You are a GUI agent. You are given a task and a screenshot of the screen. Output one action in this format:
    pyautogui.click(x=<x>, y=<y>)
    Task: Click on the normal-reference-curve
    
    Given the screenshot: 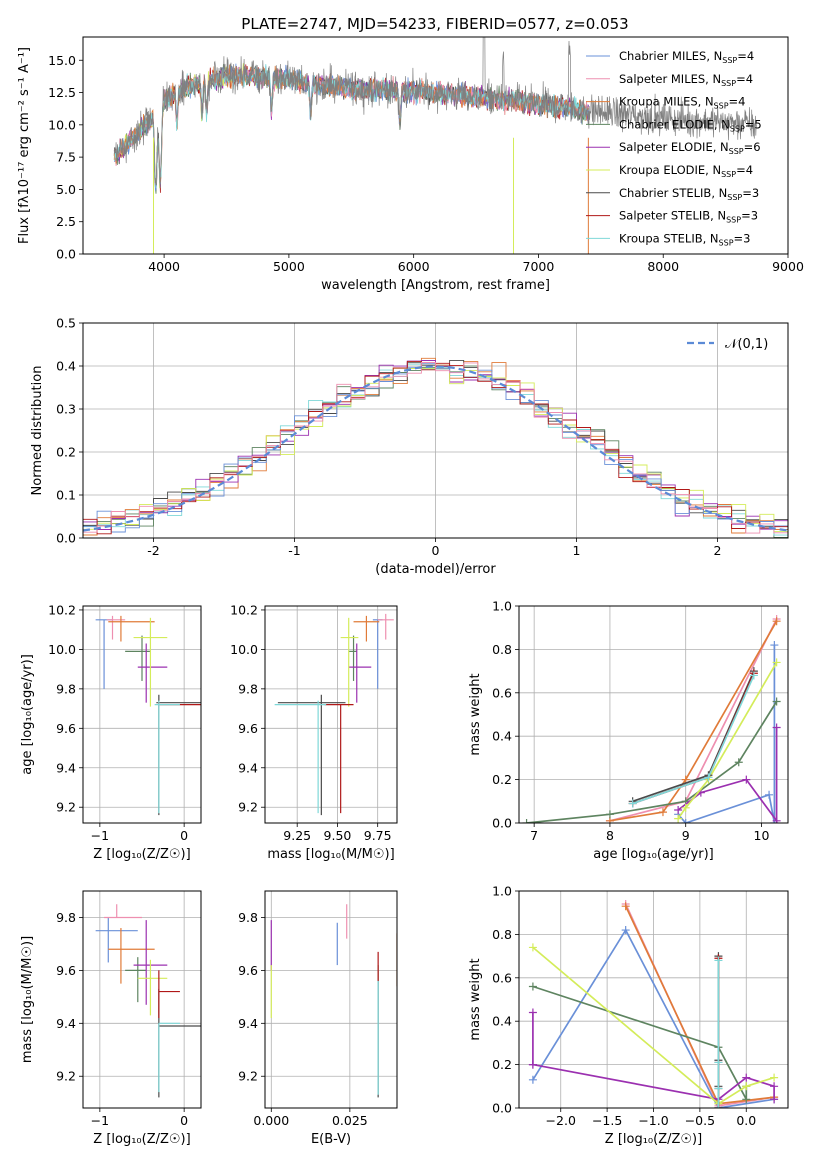 What is the action you would take?
    pyautogui.click(x=435, y=448)
    